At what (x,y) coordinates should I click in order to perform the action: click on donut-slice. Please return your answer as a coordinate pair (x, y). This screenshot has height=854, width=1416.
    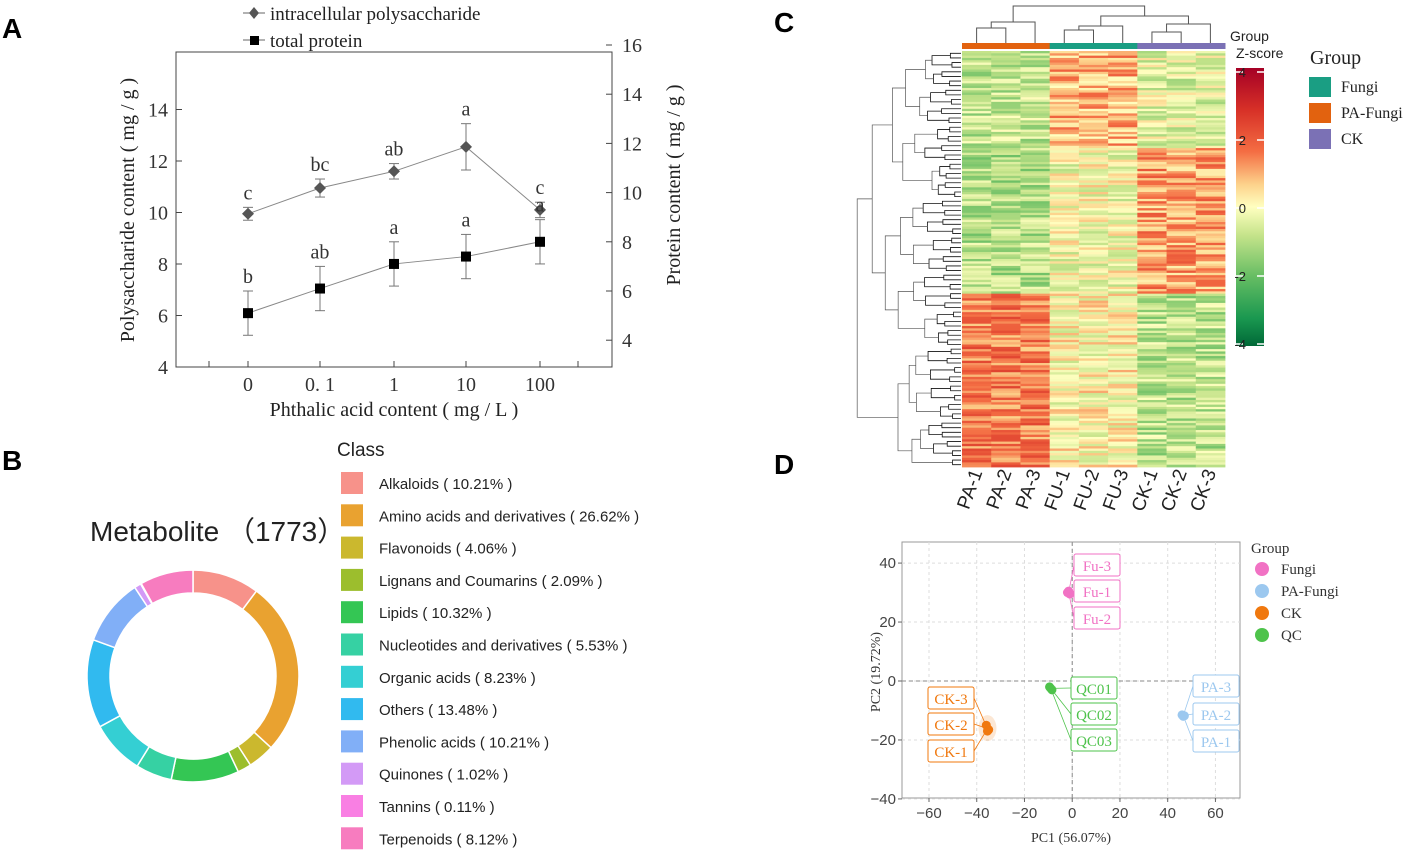
    Looking at the image, I should click on (270, 669).